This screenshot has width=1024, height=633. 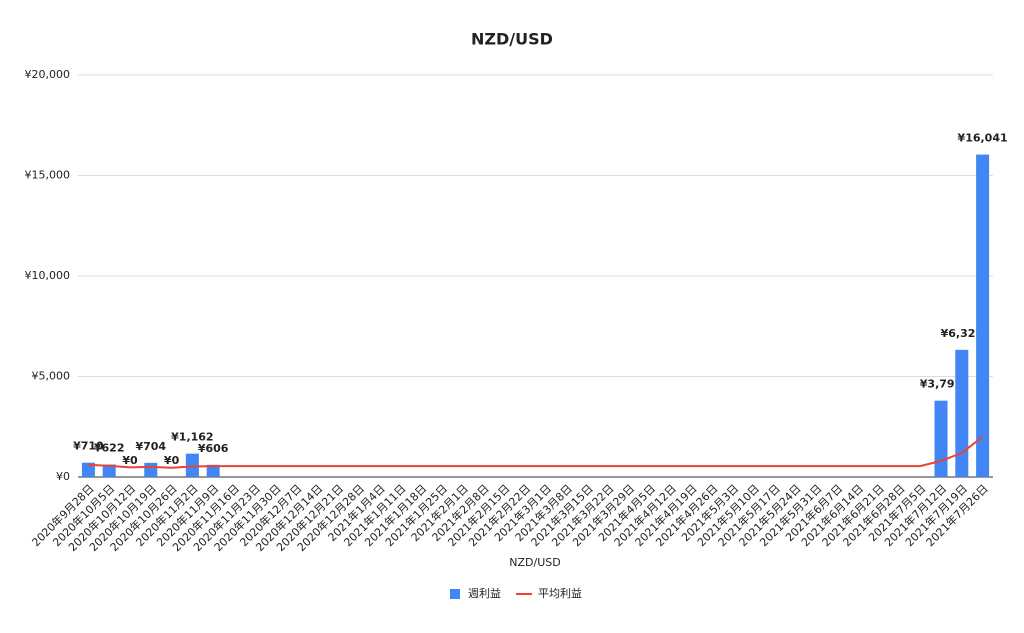 I want to click on line, so click(x=536, y=452).